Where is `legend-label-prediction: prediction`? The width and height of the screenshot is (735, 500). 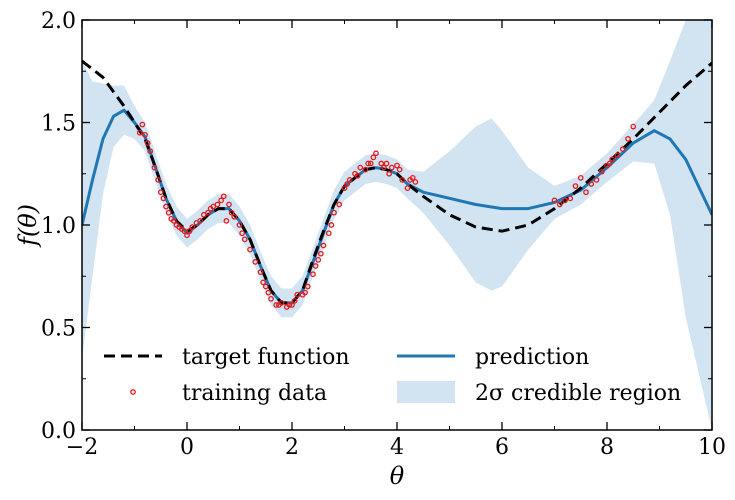 legend-label-prediction: prediction is located at coordinates (532, 357).